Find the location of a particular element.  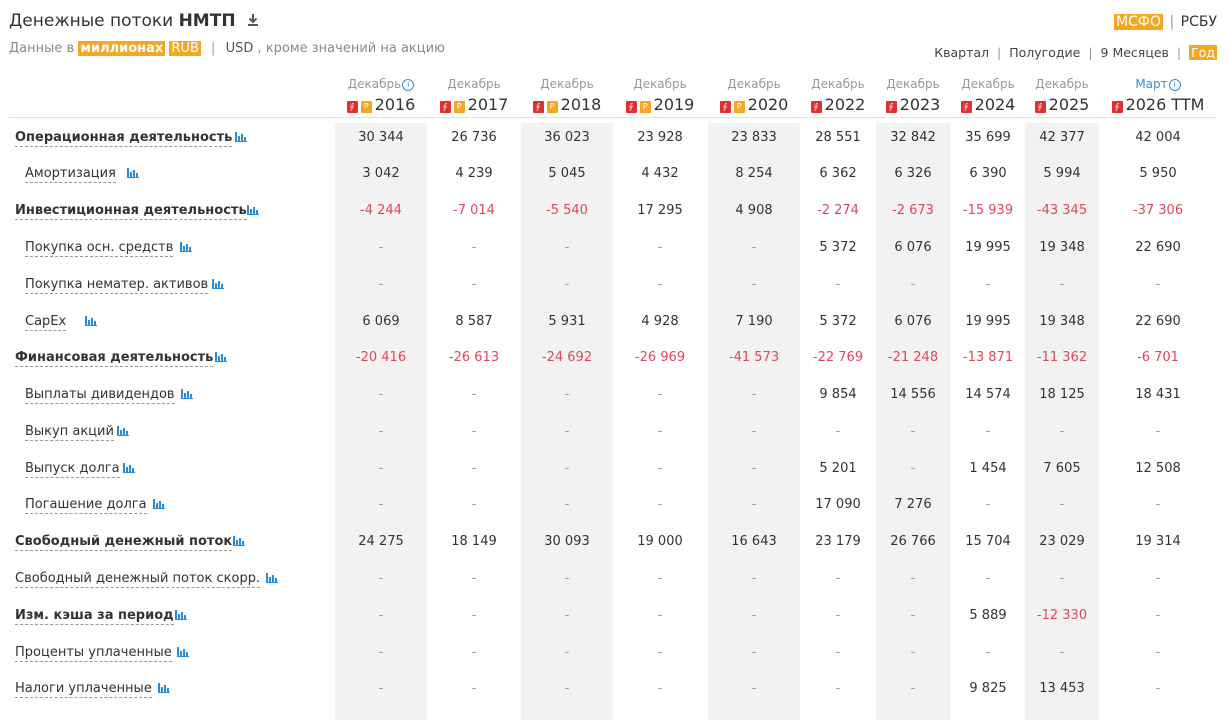

table-cell: 15 704 is located at coordinates (988, 541).